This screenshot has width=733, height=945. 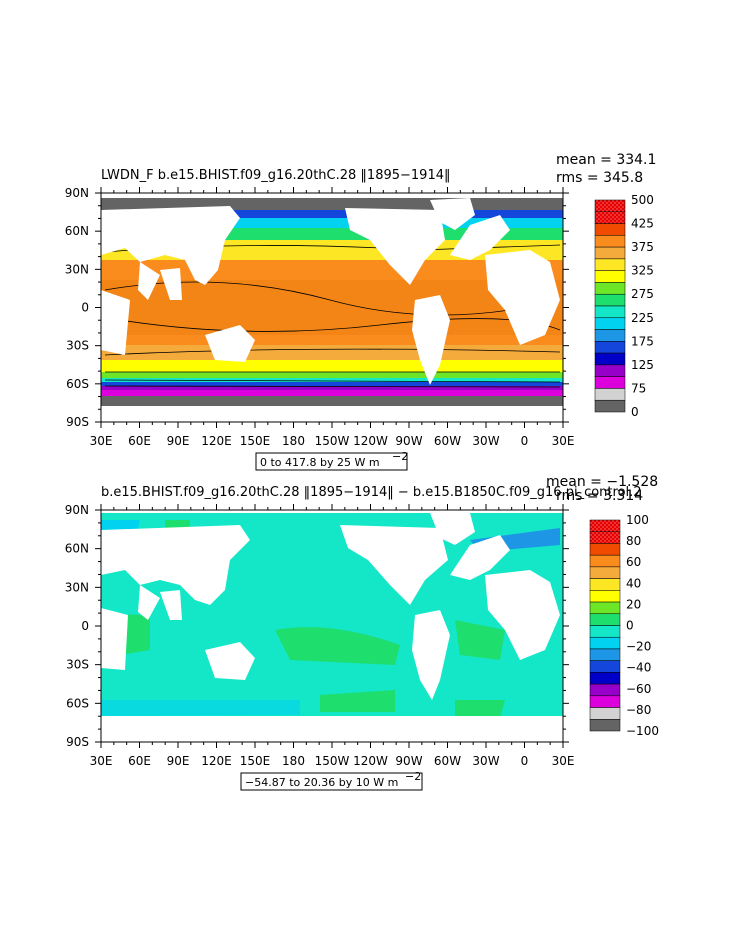 I want to click on panel-2-lon-label: 120E, so click(x=216, y=761).